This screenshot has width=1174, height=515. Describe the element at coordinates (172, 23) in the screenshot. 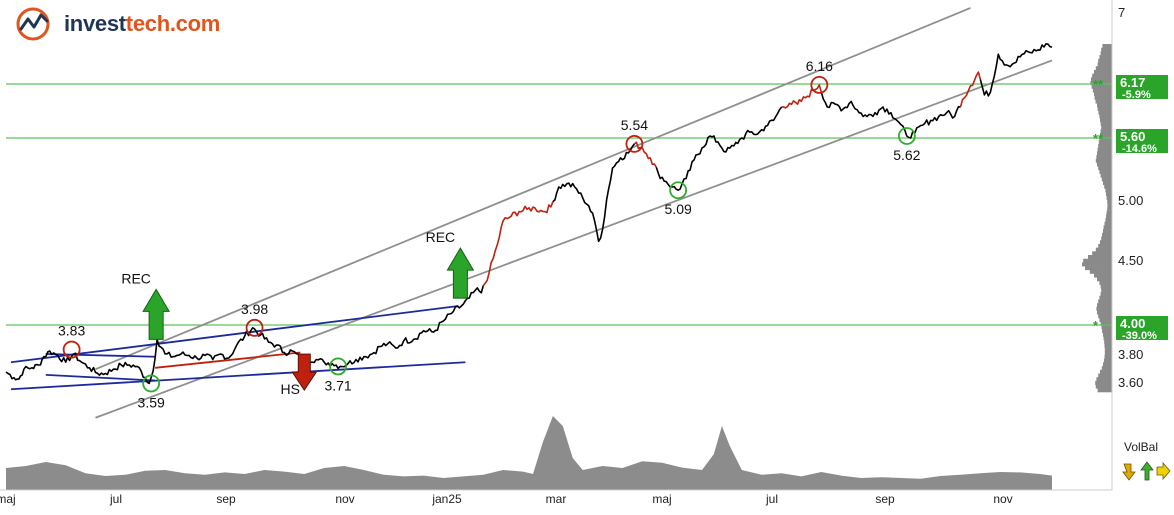

I see `brand-name-suffix: tech.com` at that location.